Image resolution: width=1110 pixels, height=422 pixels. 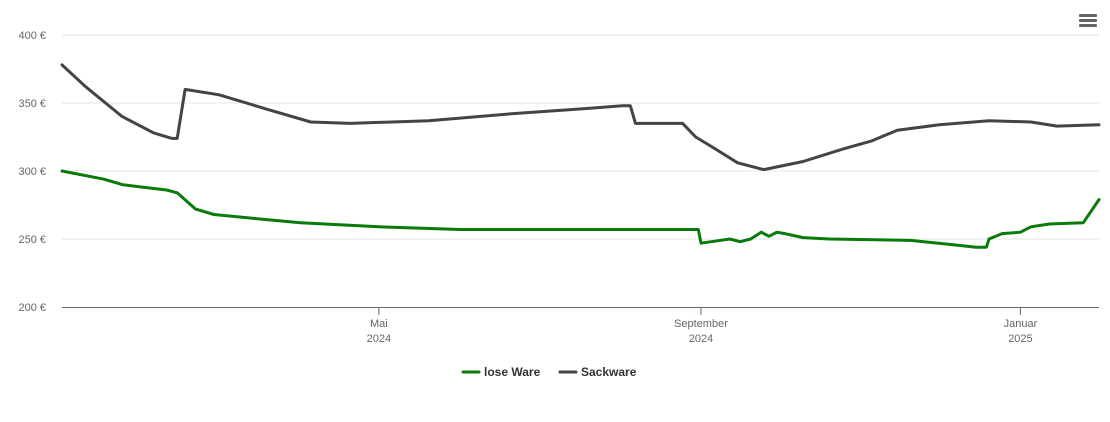 I want to click on y-tick-label: 200 €, so click(x=32, y=308).